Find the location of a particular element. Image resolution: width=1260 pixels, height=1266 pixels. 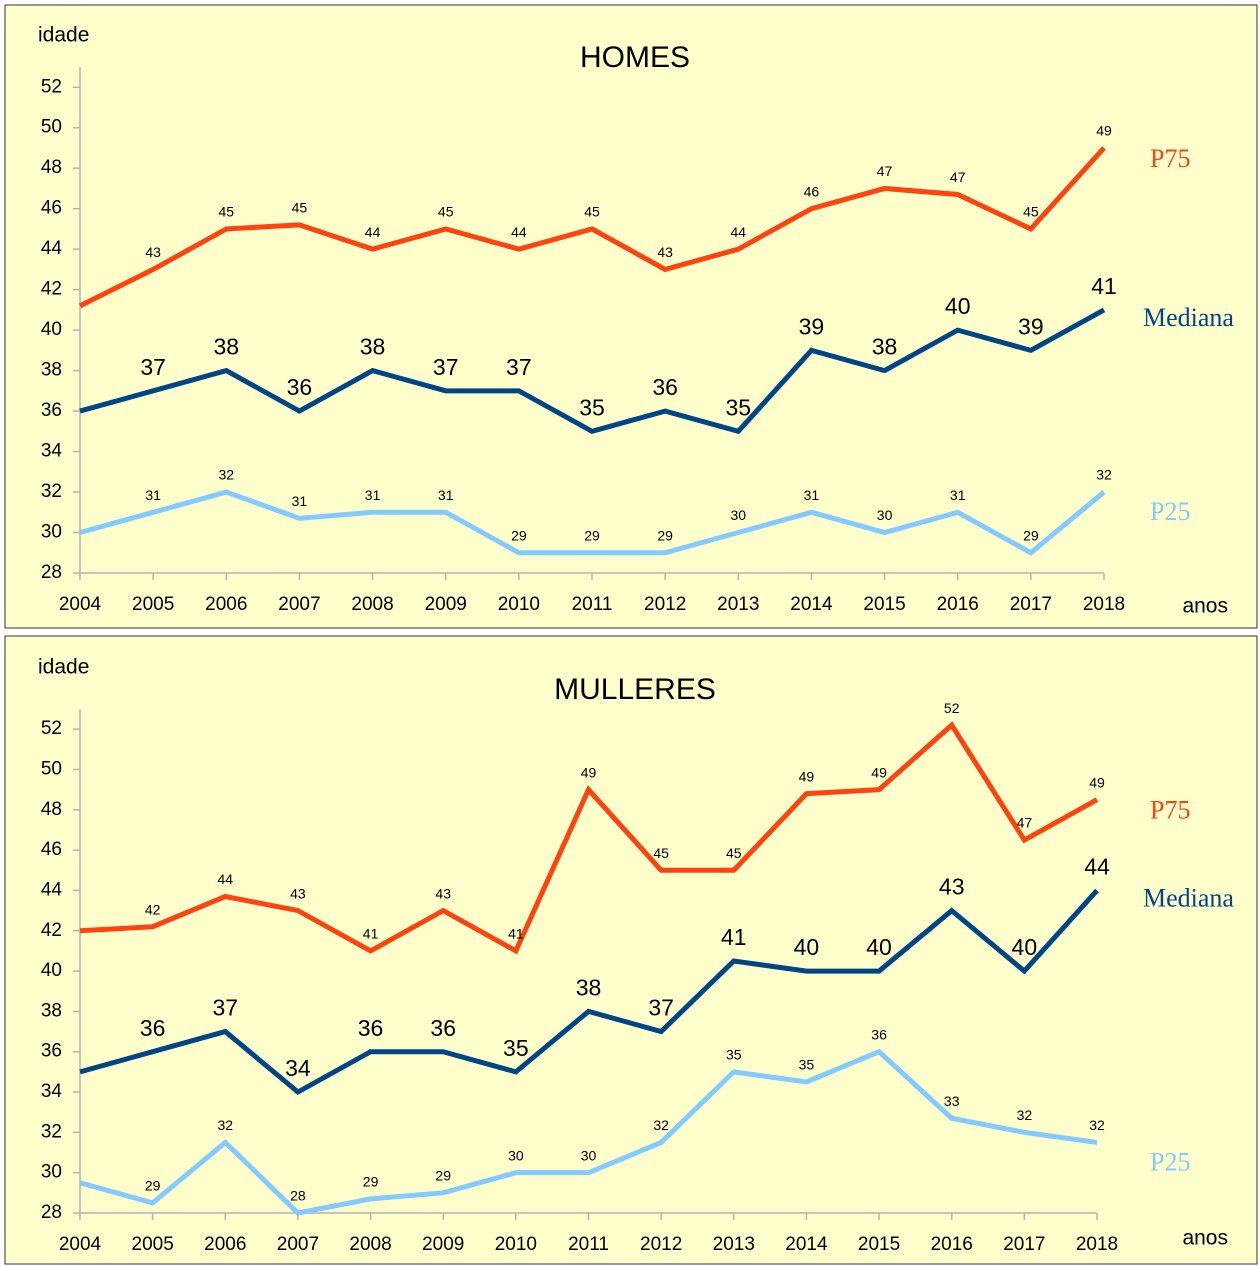

x-tick-label: 2010 is located at coordinates (516, 1244).